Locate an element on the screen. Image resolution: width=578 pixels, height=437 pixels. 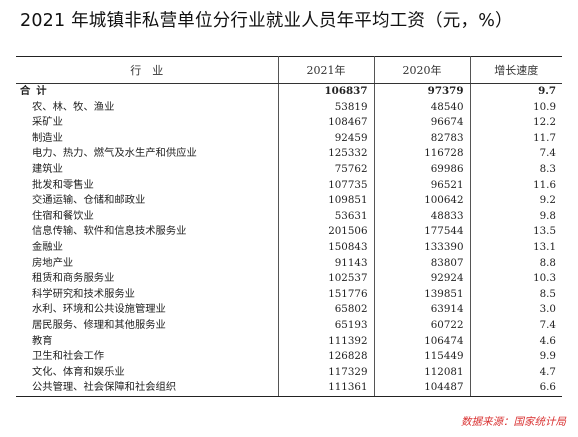
table-row: 租赁和商务服务业 102537 92924 10.3 is located at coordinates (289, 279).